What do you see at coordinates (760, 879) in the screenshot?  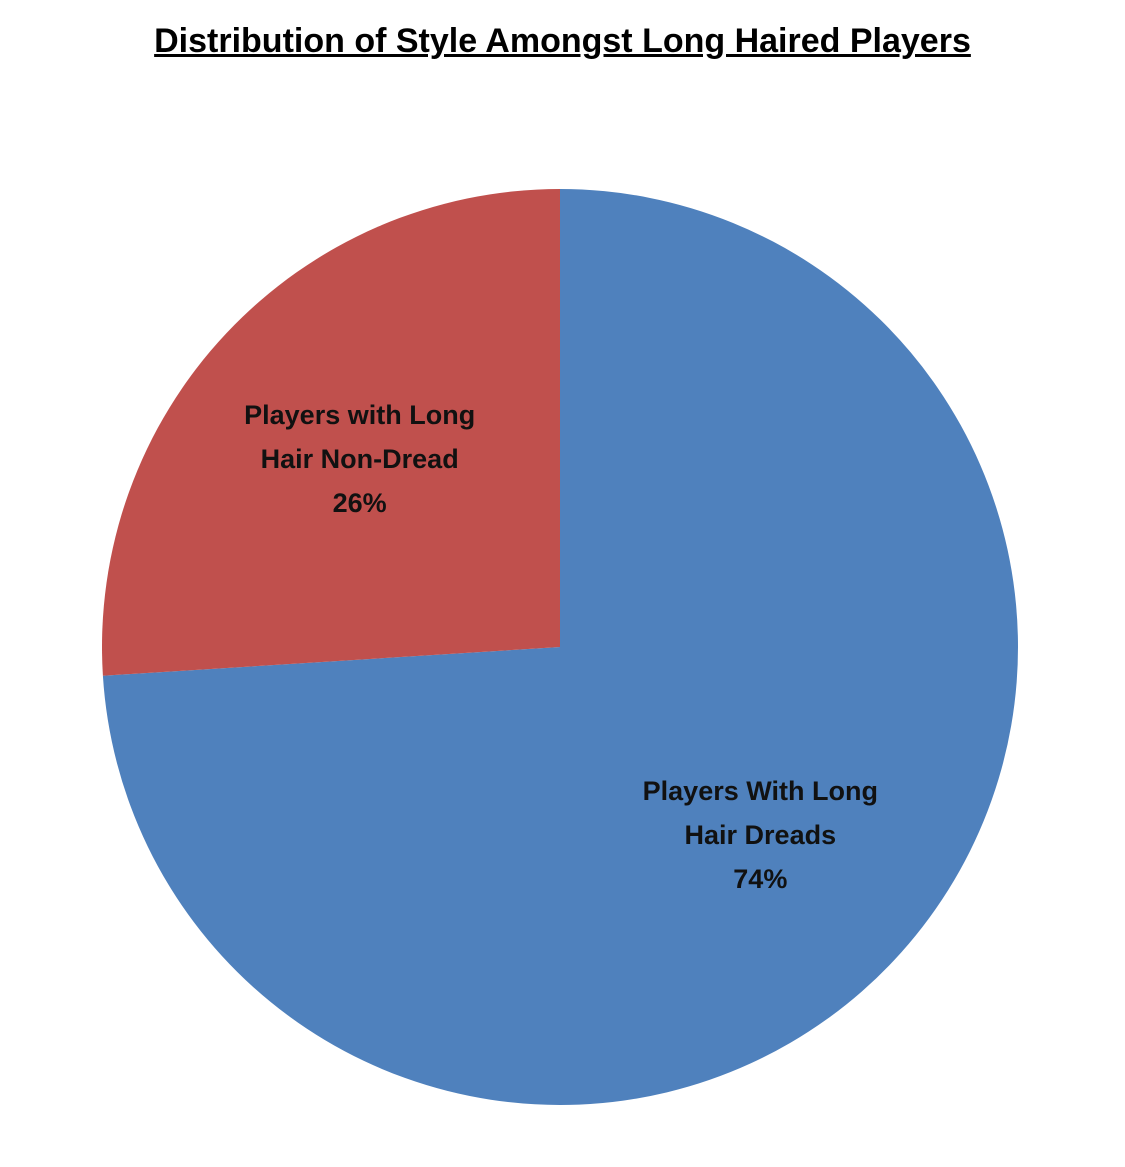 I see `slice-value: 74%` at bounding box center [760, 879].